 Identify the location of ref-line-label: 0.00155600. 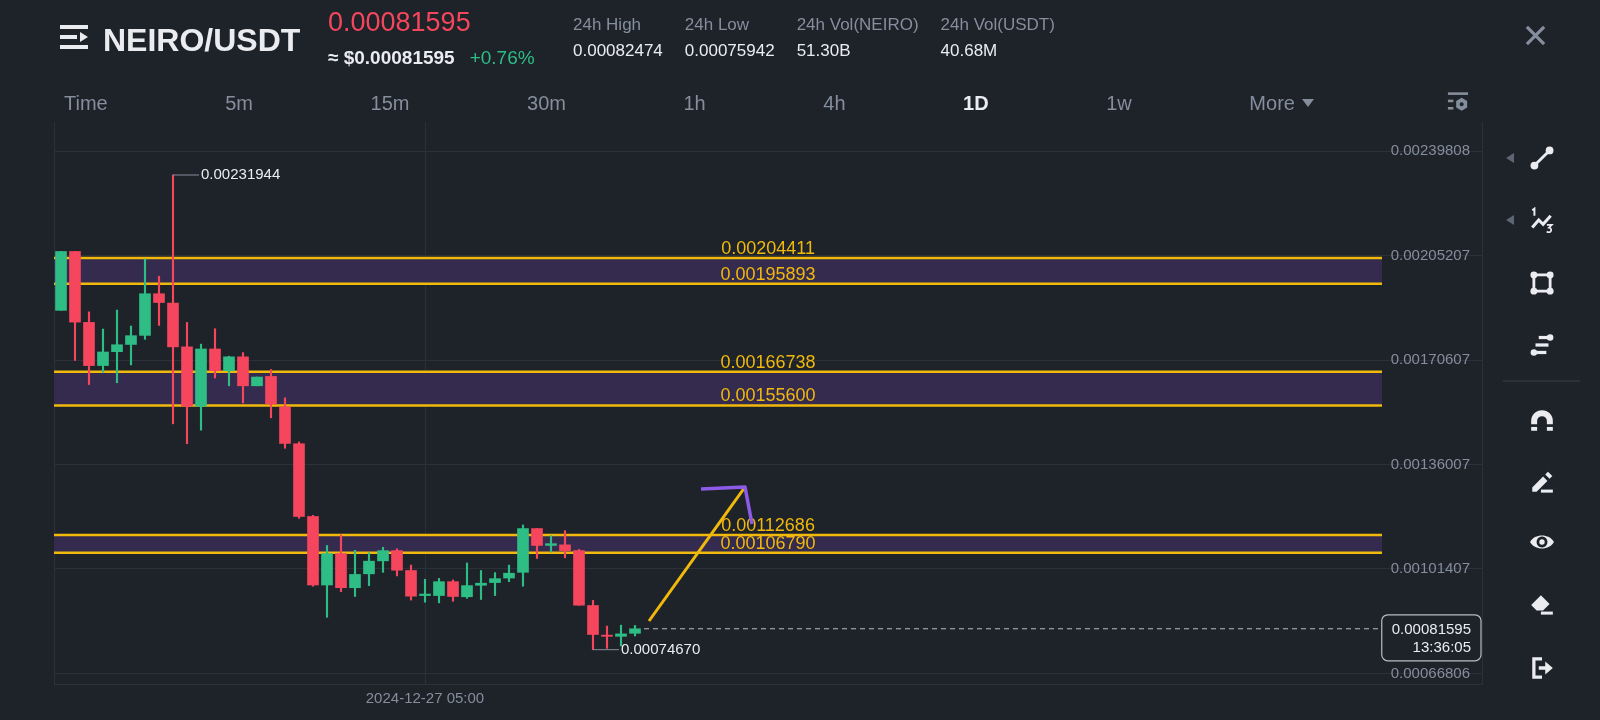
(768, 395).